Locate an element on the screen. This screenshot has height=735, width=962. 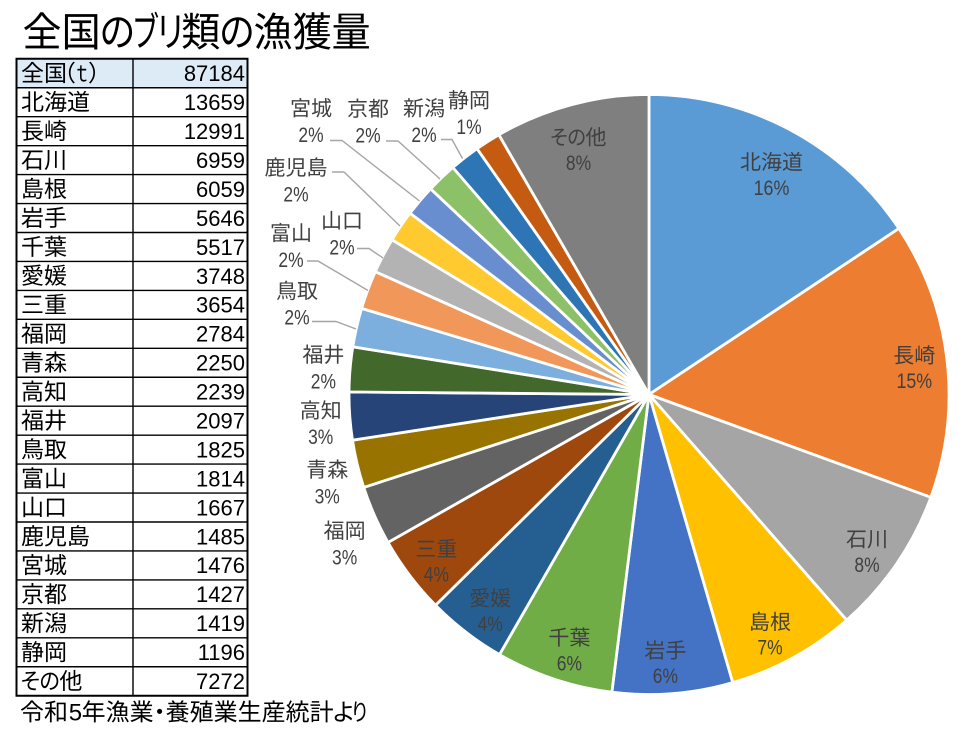
svg-text: 5517 is located at coordinates (220, 247).